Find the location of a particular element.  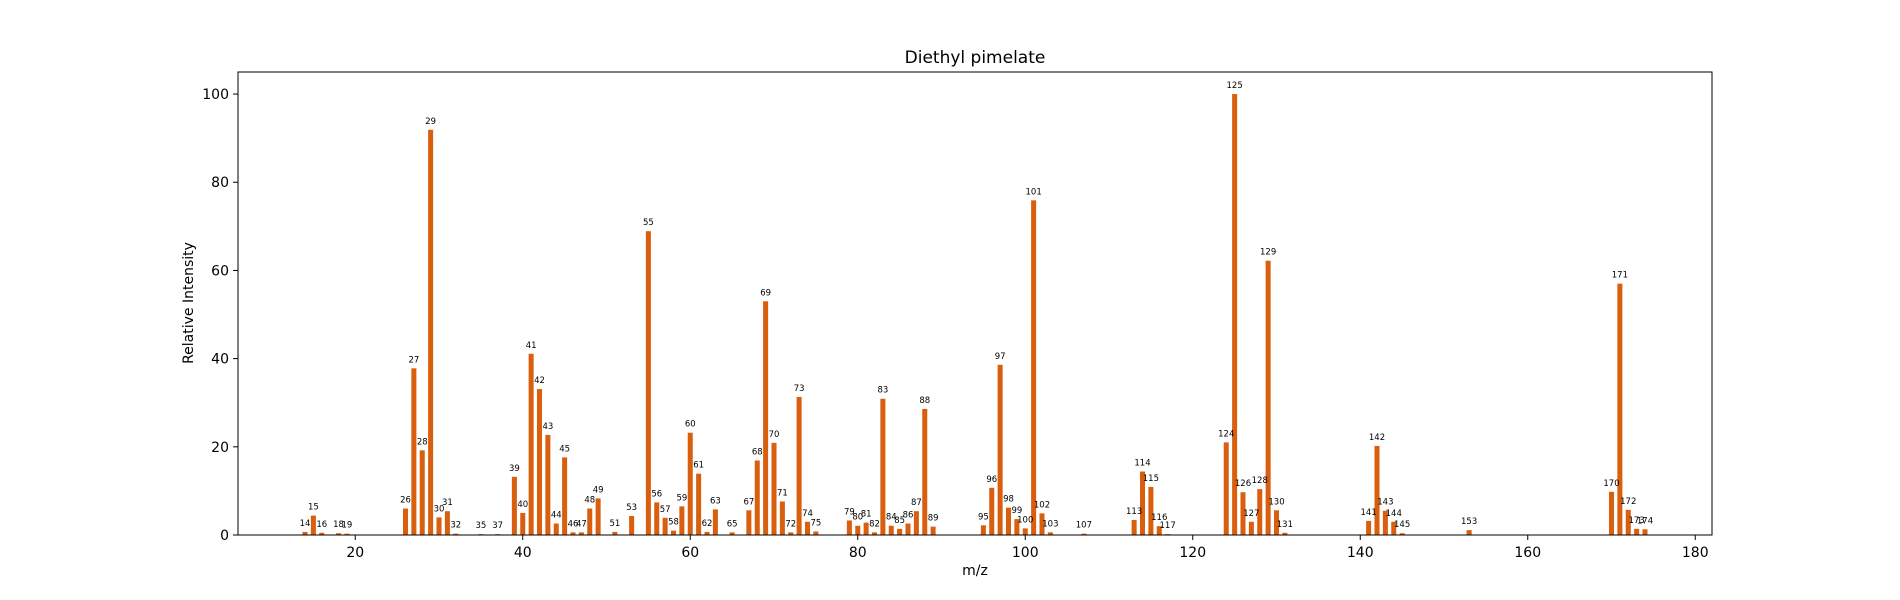

bar-label-mz-46: 46 is located at coordinates (573, 524).